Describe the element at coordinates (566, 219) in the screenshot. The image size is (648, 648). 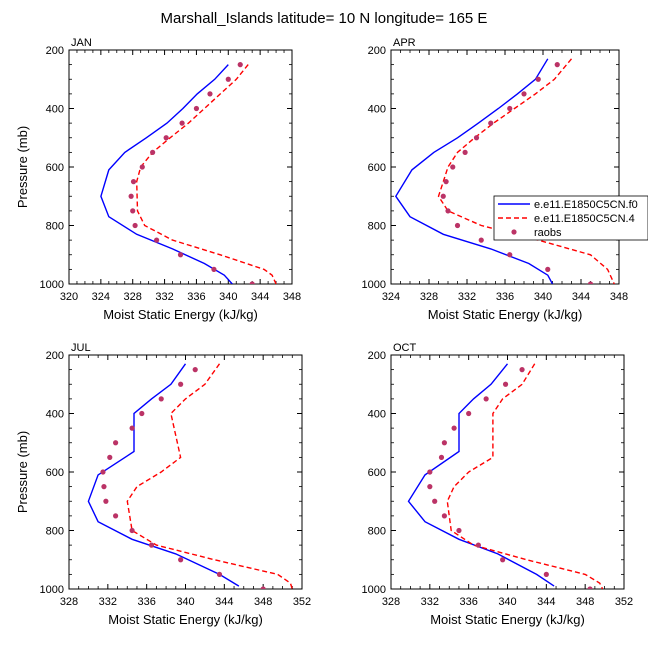
I see `legend-item: e.e11.E1850C5CN.4` at that location.